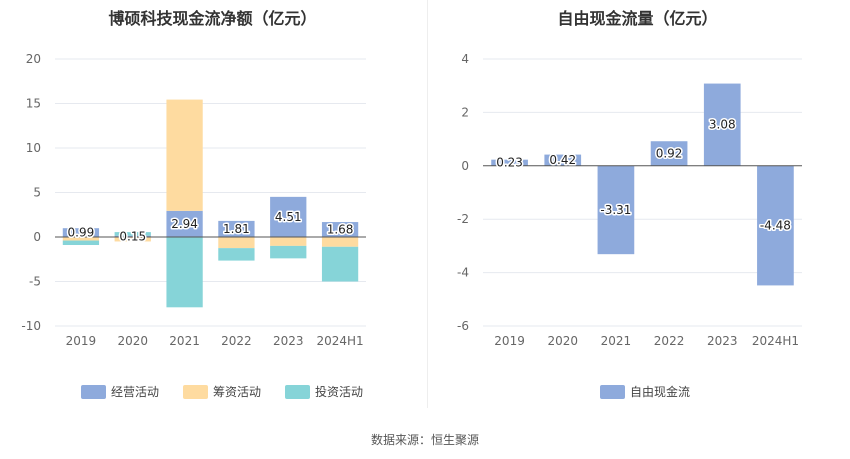  I want to click on data-label: 2.94, so click(184, 224).